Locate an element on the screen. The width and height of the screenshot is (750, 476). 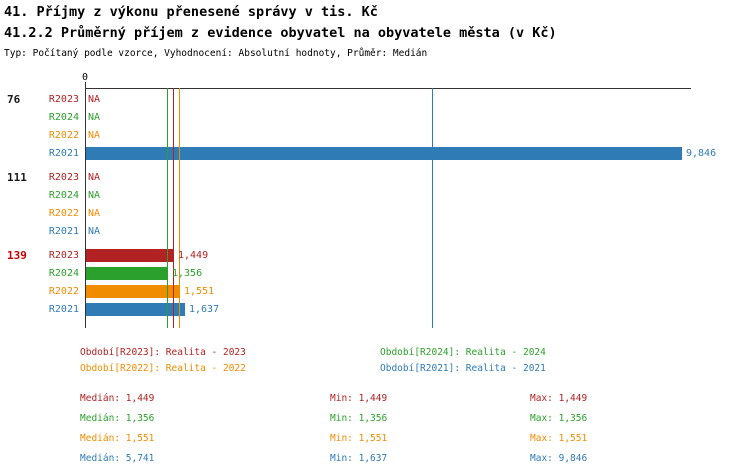
x-axis-tick is located at coordinates (85, 85).